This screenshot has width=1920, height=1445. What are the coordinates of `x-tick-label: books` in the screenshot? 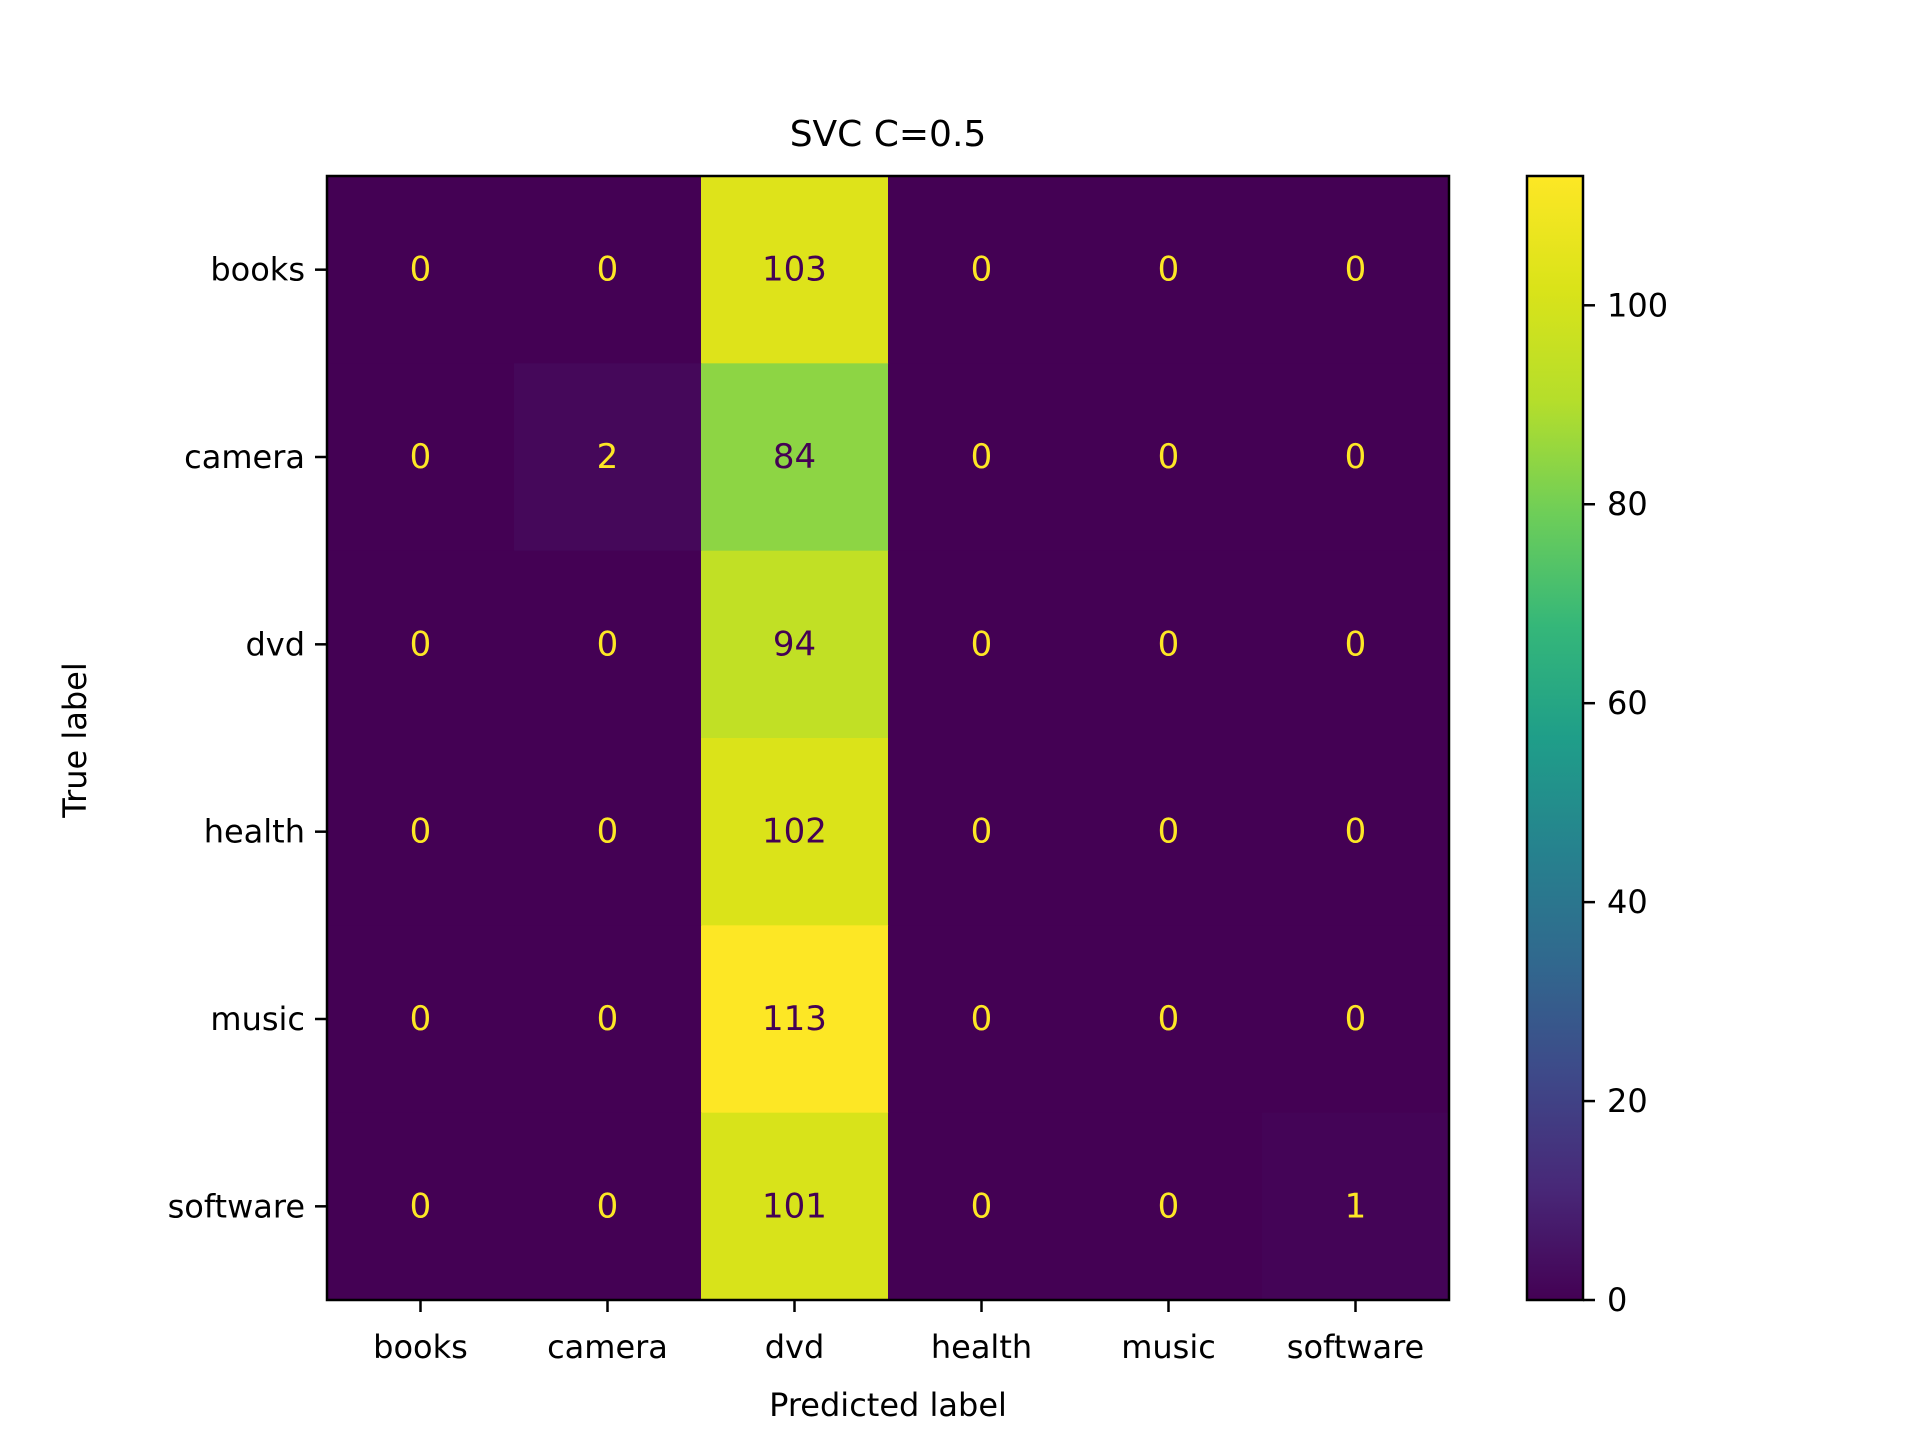 It's located at (420, 1347).